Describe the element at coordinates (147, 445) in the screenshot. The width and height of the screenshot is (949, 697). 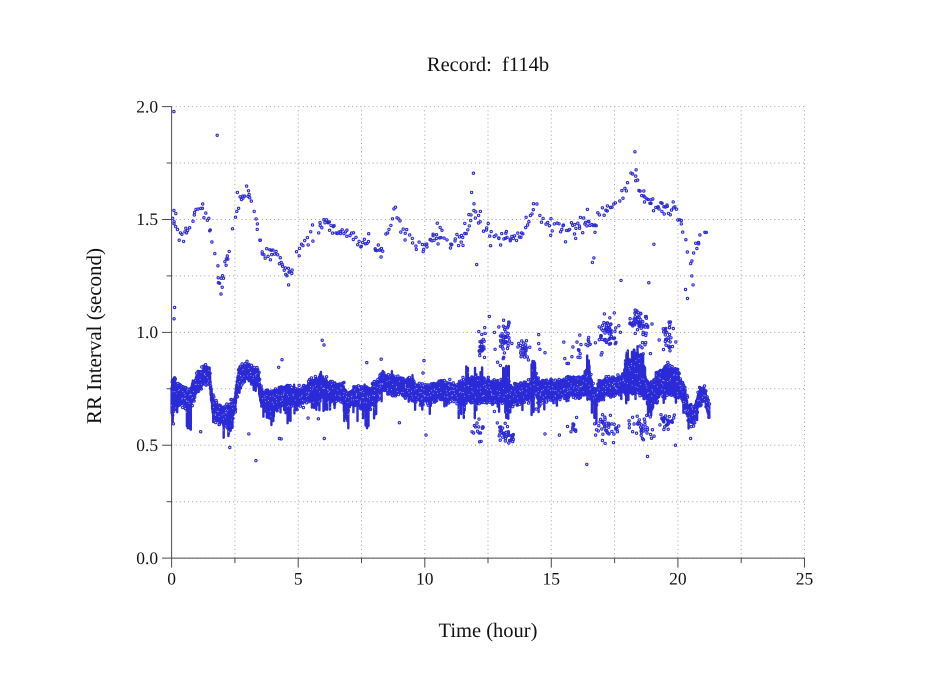
I see `svg-text: 0.5` at that location.